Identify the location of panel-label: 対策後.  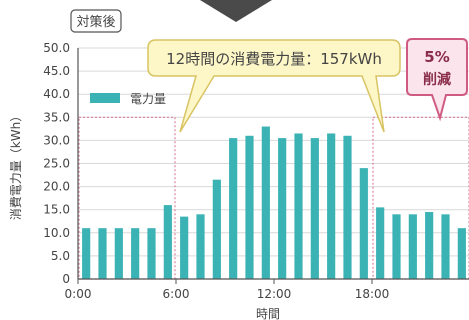
(95, 22).